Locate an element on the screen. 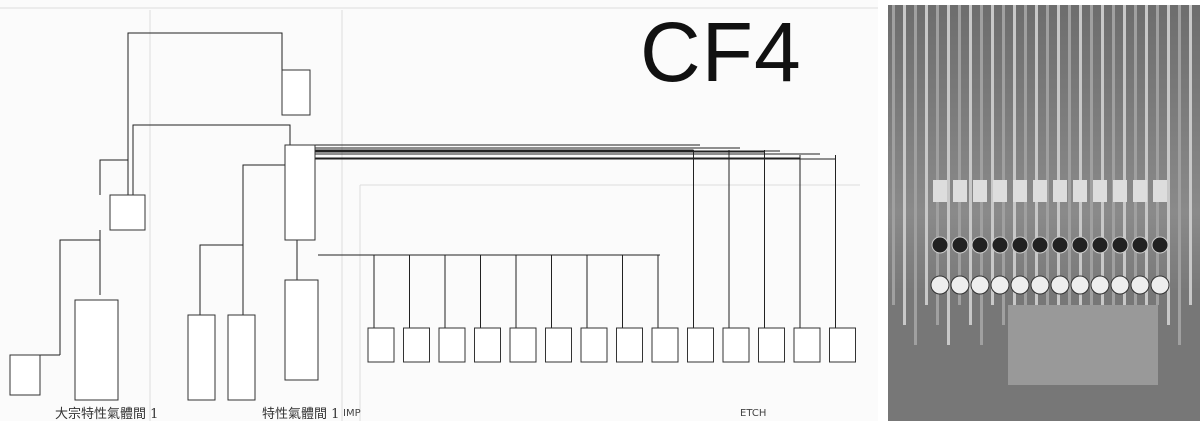 The image size is (1200, 425). special-gas-room-label: 特性氣體間 1 is located at coordinates (301, 414).